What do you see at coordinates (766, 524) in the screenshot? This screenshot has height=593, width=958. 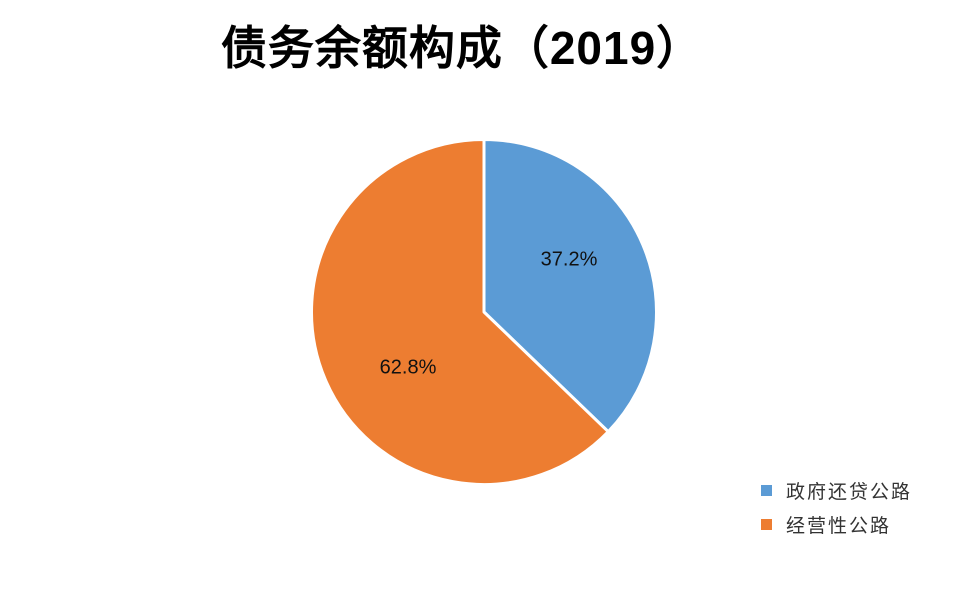 I see `legend-swatch-orange-icon` at bounding box center [766, 524].